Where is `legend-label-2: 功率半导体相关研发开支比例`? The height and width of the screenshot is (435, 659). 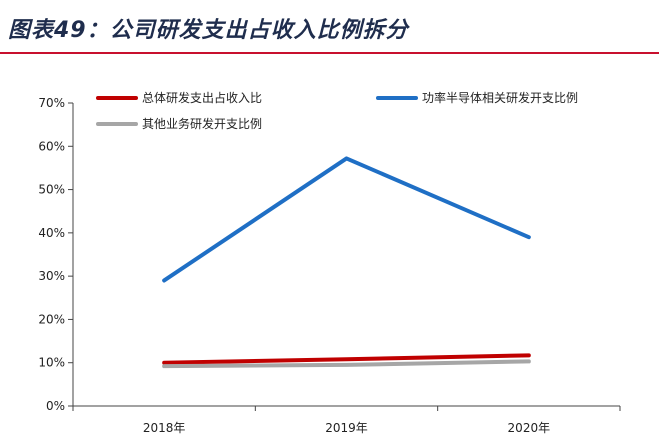
legend-label-2: 功率半导体相关研发开支比例 is located at coordinates (500, 97).